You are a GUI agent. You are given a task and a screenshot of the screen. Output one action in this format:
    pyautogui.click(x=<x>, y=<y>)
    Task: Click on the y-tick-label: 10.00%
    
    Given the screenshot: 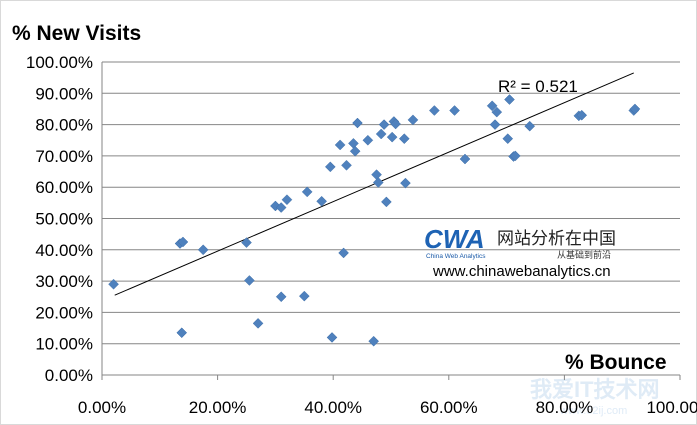 What is the action you would take?
    pyautogui.click(x=64, y=344)
    